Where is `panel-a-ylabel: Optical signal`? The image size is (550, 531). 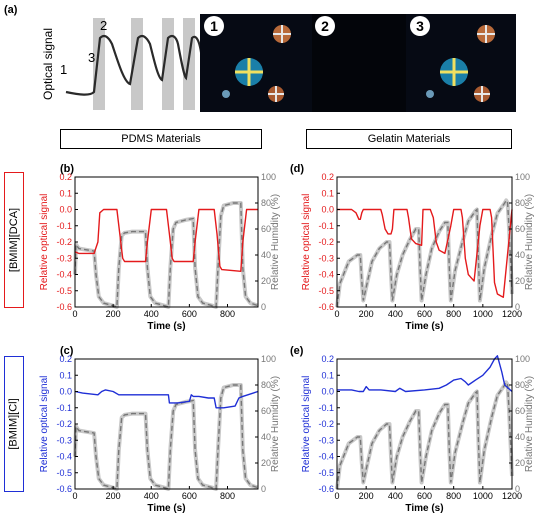
panel-a-ylabel: Optical signal is located at coordinates (48, 64).